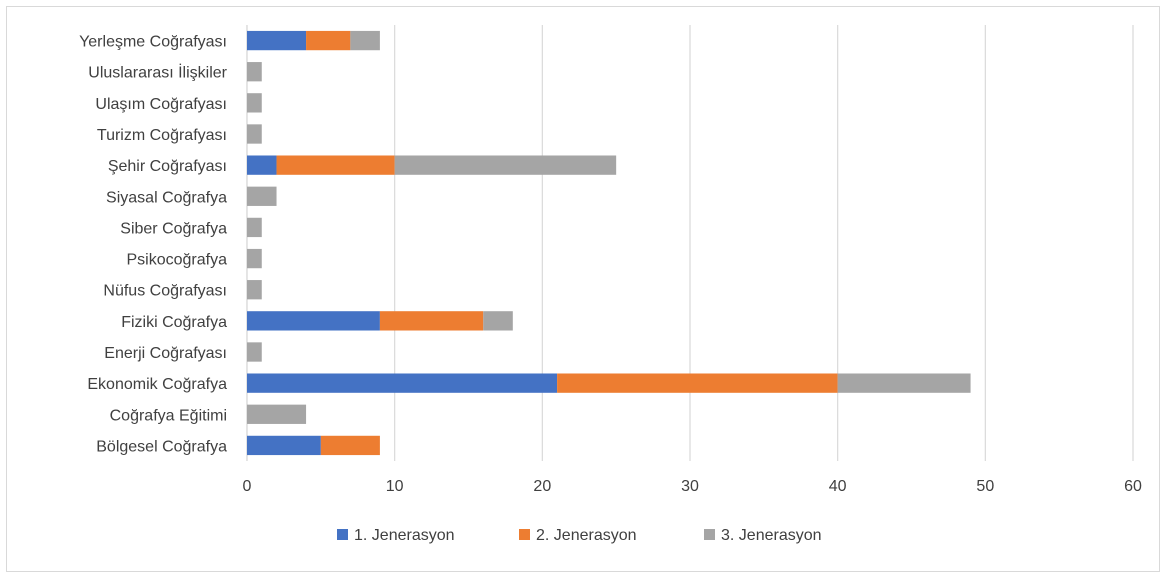 The image size is (1167, 579). Describe the element at coordinates (166, 197) in the screenshot. I see `category-label-siyasal-cografya: Siyasal Coğrafya` at that location.